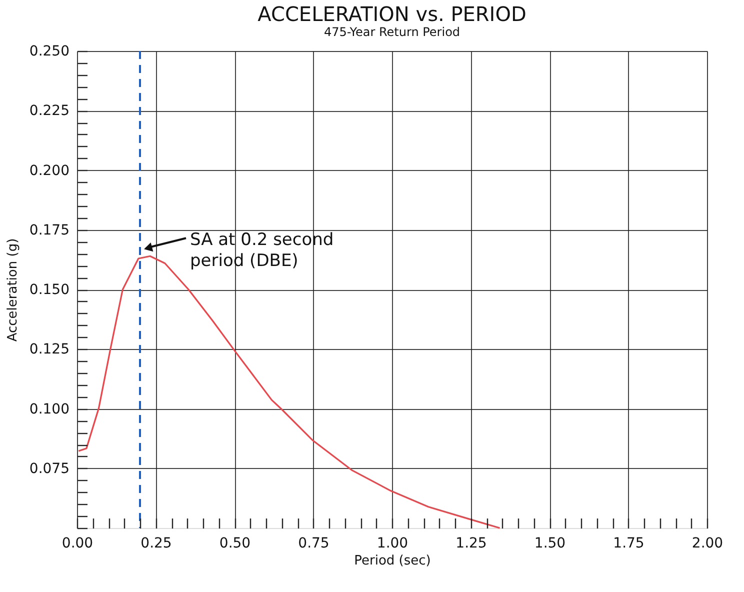  I want to click on y-tick-label: 0.100, so click(49, 409).